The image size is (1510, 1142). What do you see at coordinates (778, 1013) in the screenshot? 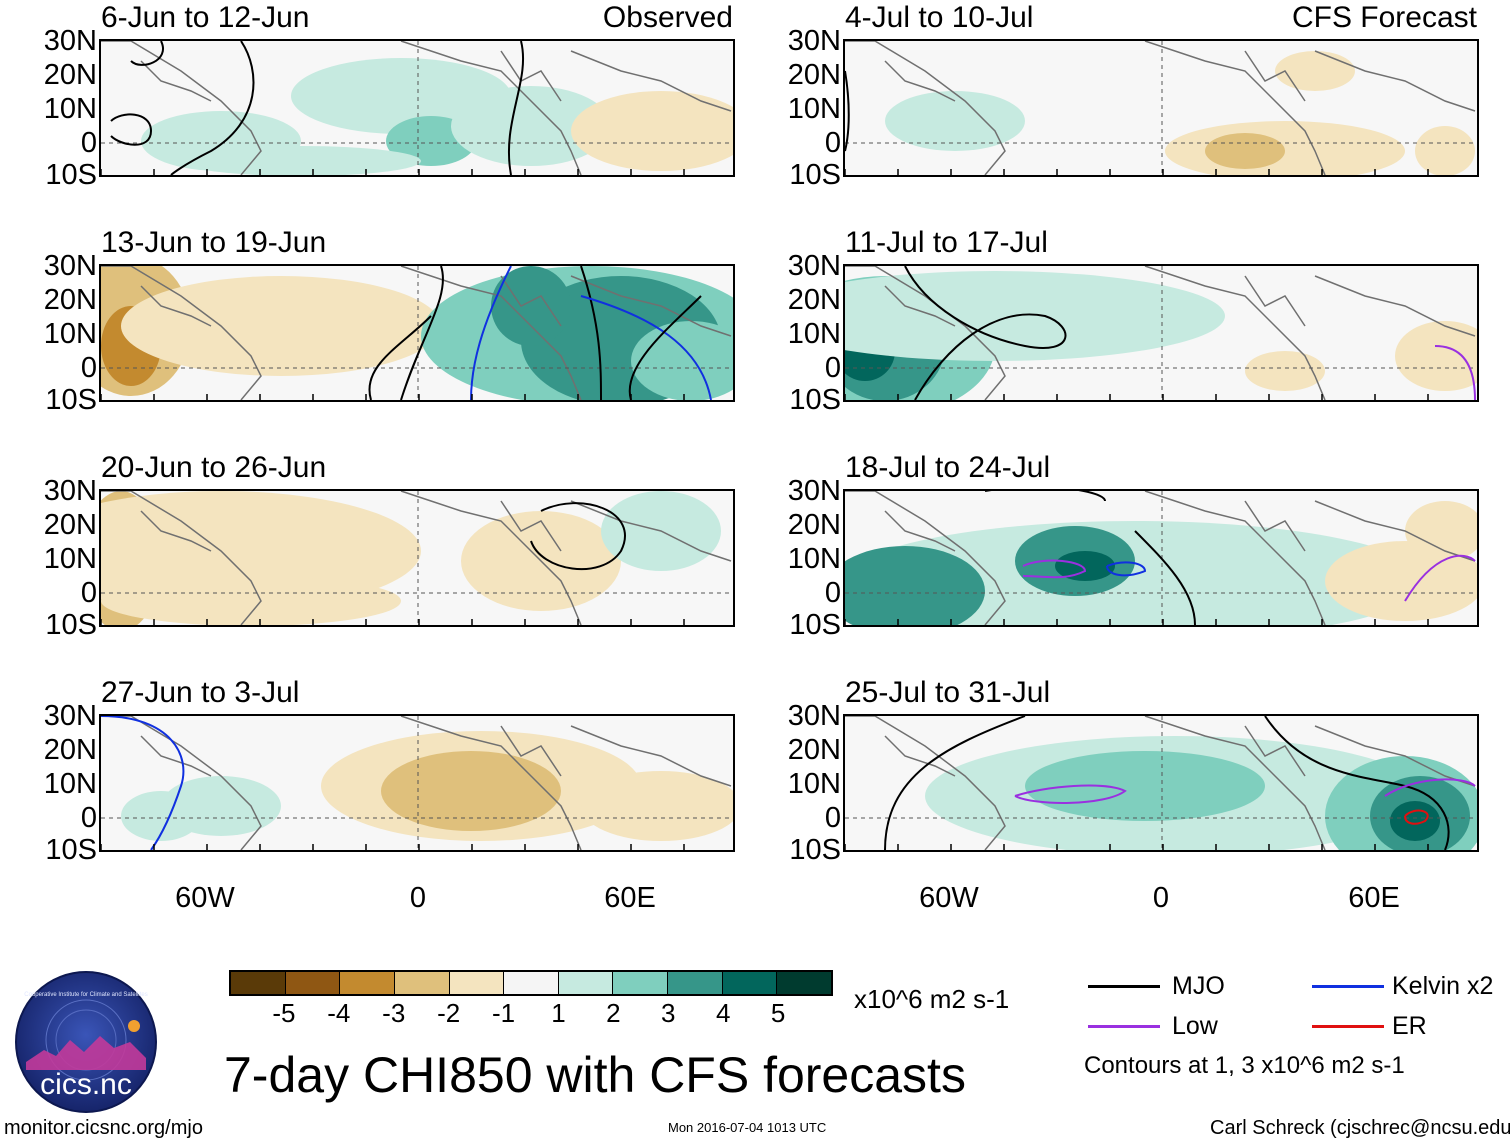
I see `colorbar-tick-9: 5` at bounding box center [778, 1013].